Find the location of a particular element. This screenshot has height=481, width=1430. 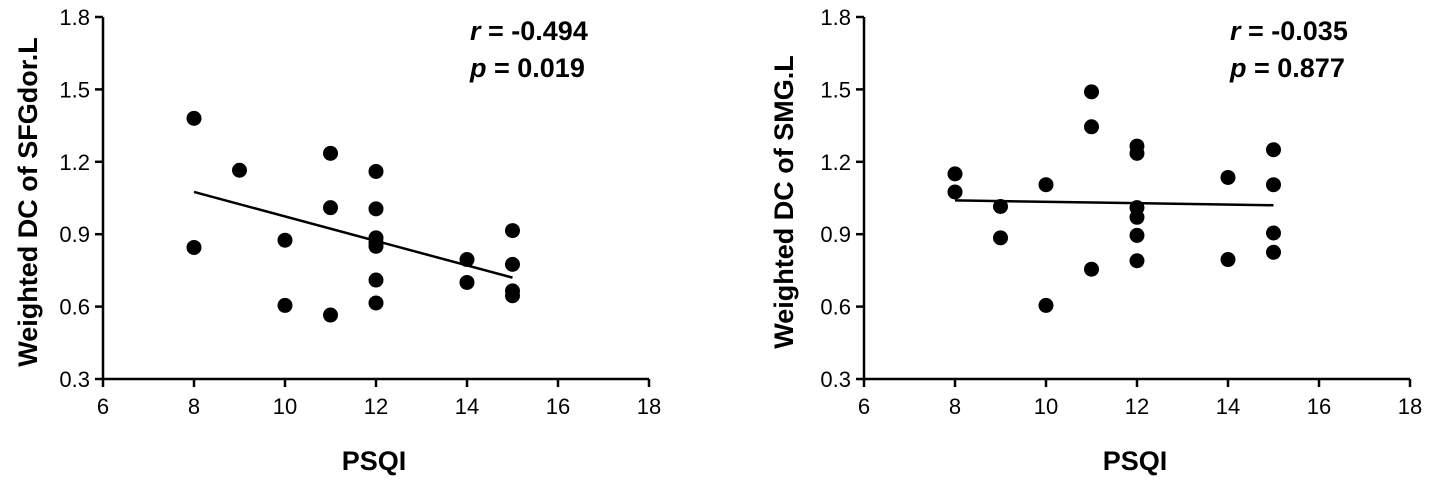

r-statistic: r = -0.035 is located at coordinates (1289, 31).